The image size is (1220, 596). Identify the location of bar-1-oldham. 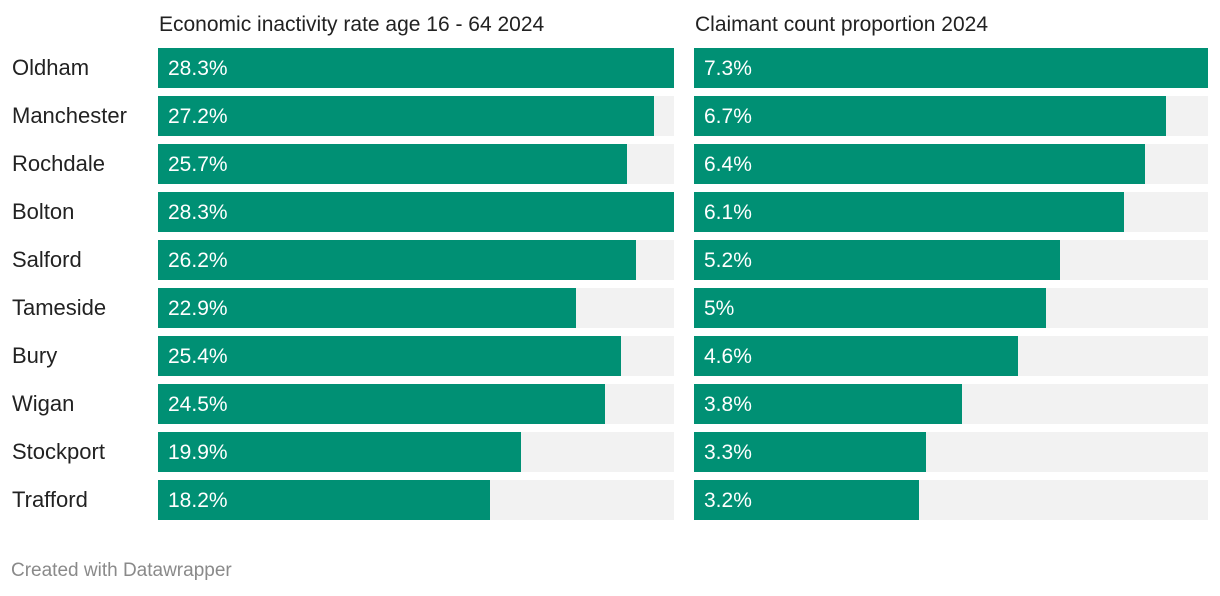
(416, 68).